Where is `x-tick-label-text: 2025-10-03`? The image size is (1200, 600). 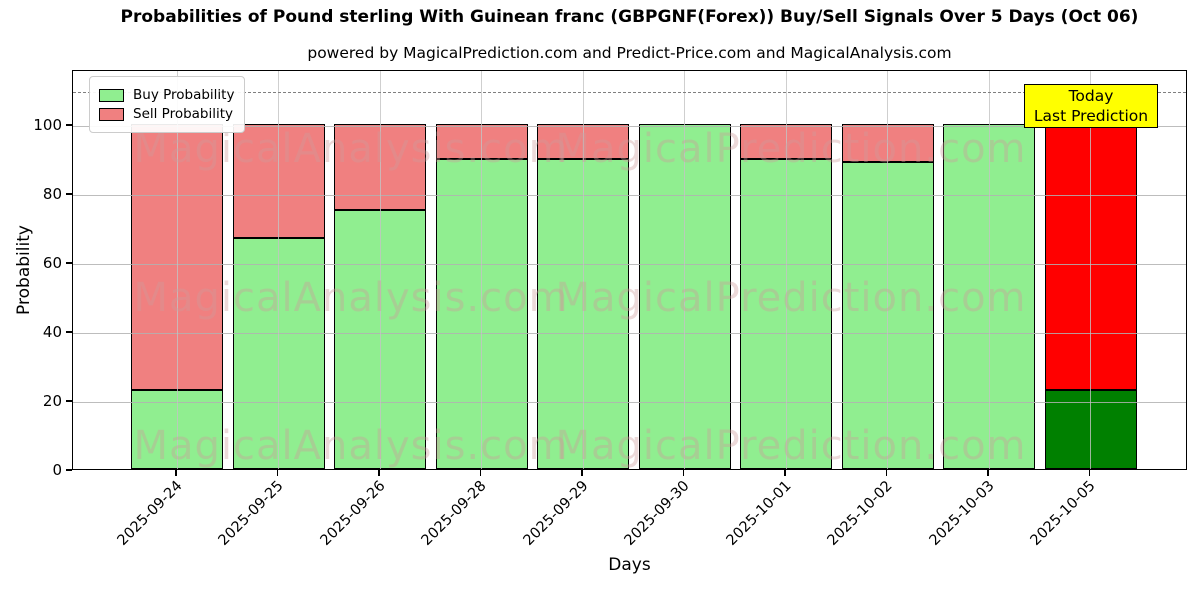 x-tick-label-text: 2025-10-03 is located at coordinates (962, 513).